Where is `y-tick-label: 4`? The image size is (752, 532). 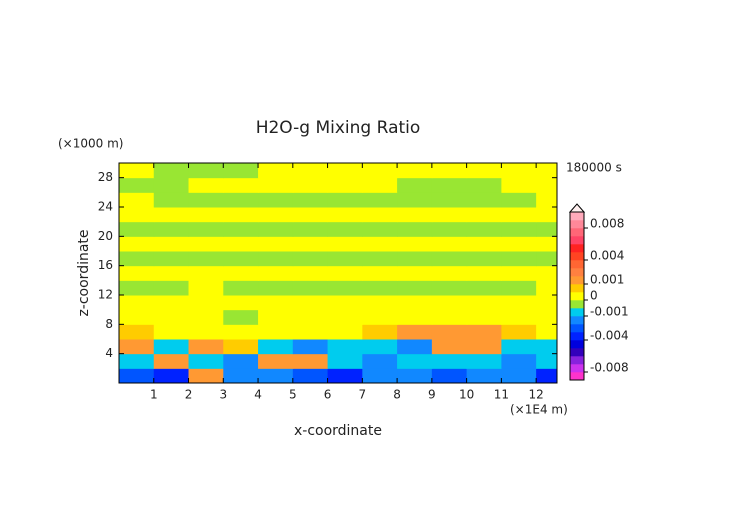
y-tick-label: 4 is located at coordinates (109, 353).